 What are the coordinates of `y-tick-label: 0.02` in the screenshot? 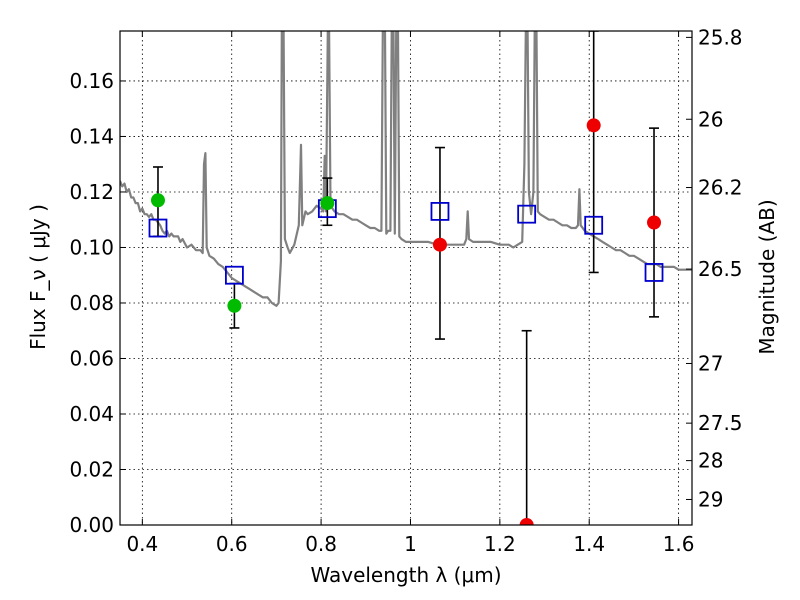 It's located at (91, 469).